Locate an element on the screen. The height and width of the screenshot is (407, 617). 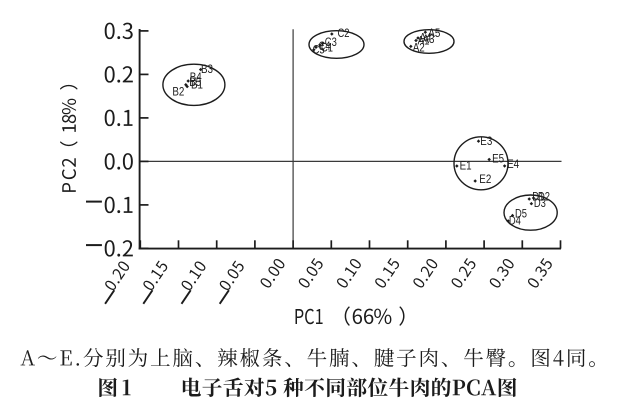
svg-text: A4 is located at coordinates (426, 38).